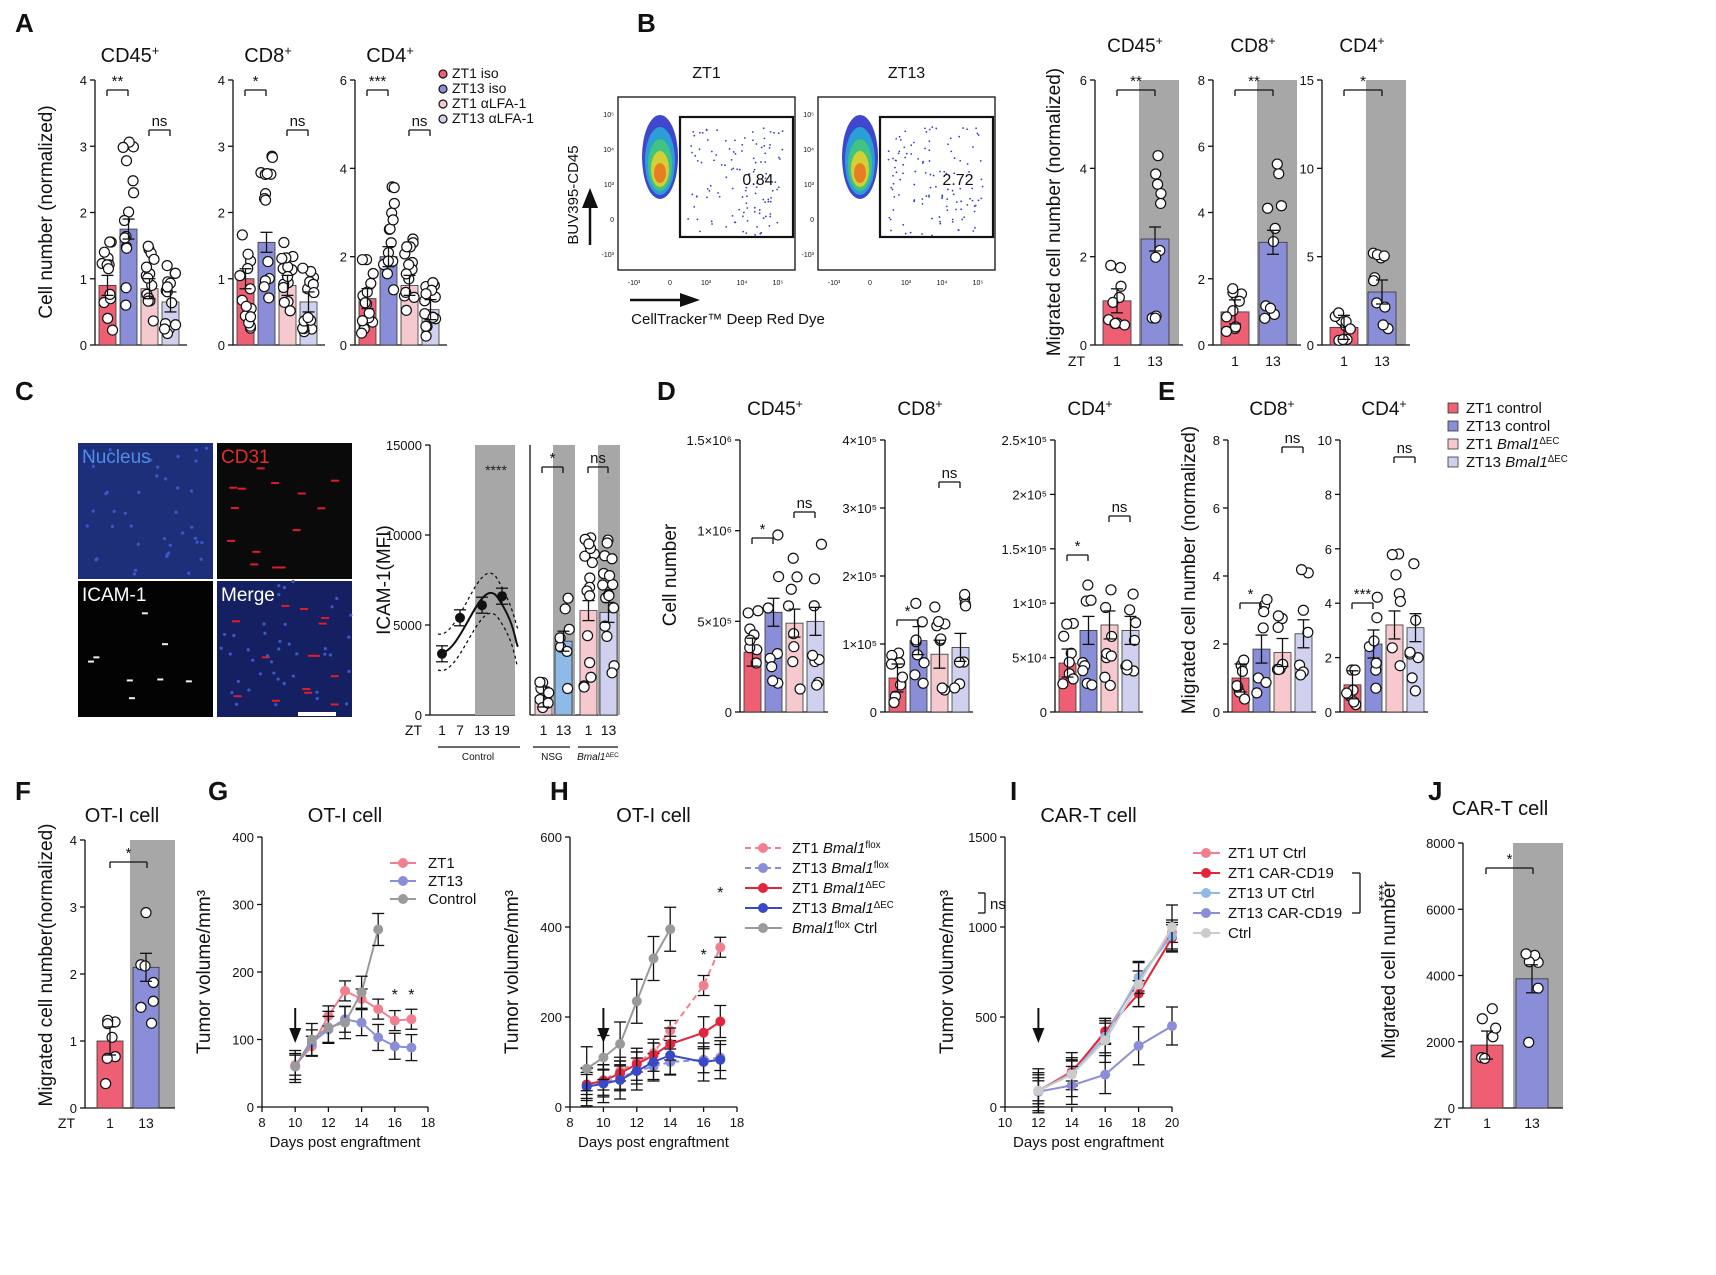 The height and width of the screenshot is (1275, 1716). Describe the element at coordinates (947, 972) in the screenshot. I see `y-axis-label: Tumor volume/mm³` at that location.